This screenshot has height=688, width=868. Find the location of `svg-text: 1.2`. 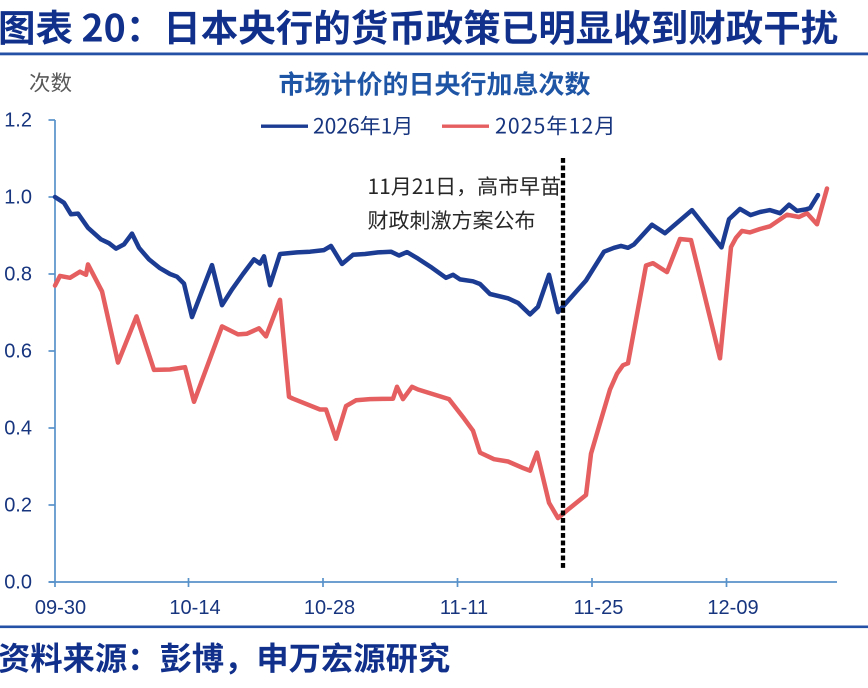

svg-text: 1.2 is located at coordinates (18, 121).